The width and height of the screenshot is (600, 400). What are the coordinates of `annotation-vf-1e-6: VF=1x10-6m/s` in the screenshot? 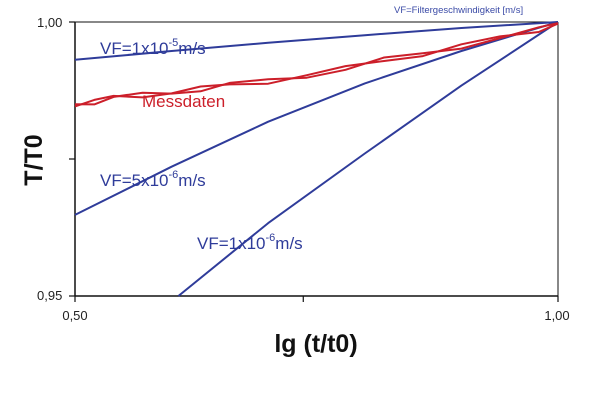 It's located at (250, 242).